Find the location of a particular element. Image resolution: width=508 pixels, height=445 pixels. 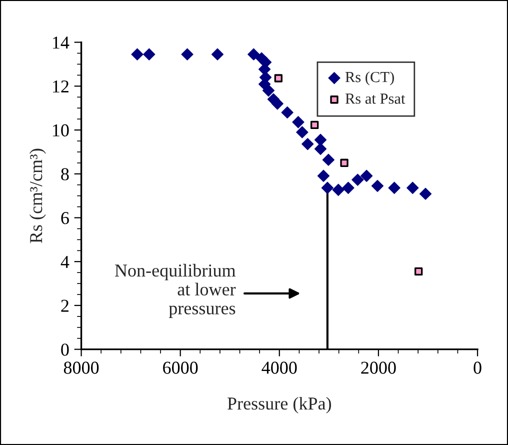

y-tick-label: 2 is located at coordinates (64, 306).